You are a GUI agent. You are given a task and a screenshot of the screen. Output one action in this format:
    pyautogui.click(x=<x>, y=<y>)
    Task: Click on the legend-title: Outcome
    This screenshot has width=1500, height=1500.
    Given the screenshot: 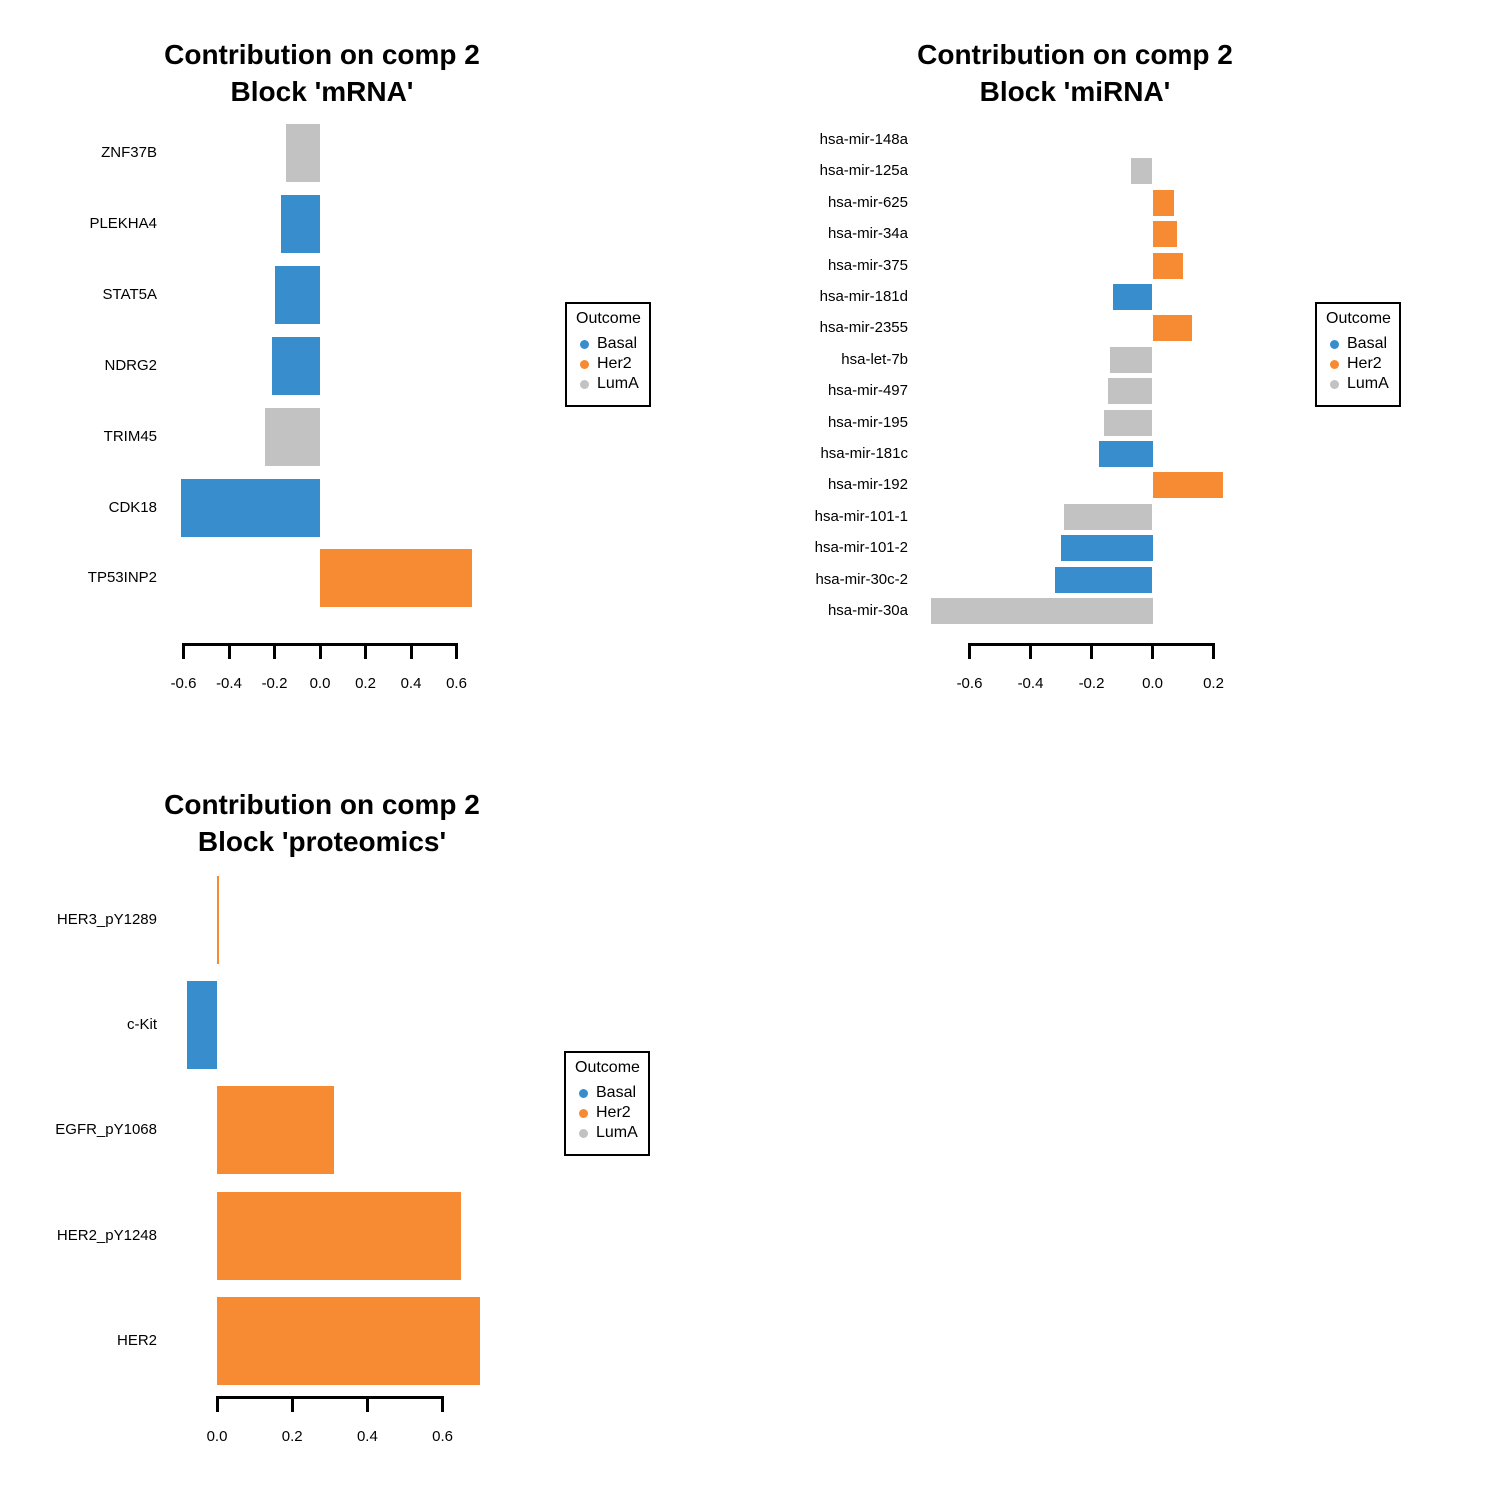 What is the action you would take?
    pyautogui.click(x=608, y=318)
    